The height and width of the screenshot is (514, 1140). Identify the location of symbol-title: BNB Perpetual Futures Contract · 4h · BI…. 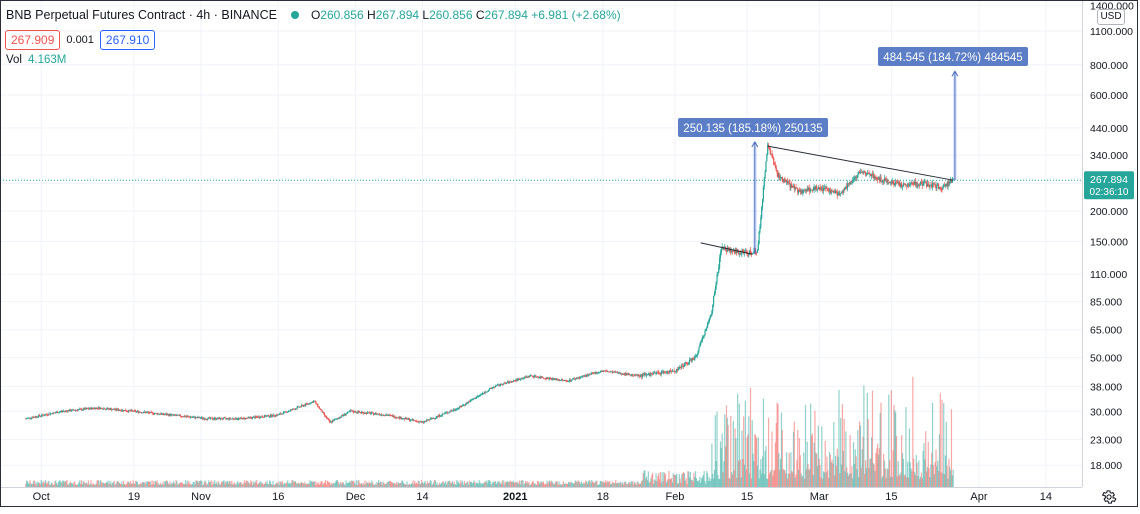
(141, 15).